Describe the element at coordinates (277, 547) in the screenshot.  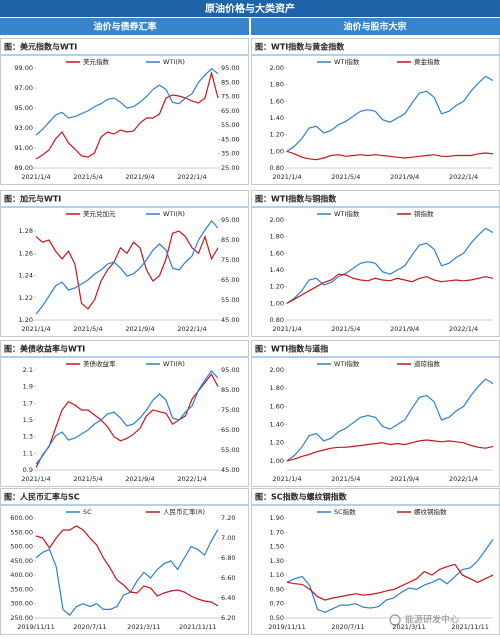
I see `y-tick-label: 1.50` at that location.